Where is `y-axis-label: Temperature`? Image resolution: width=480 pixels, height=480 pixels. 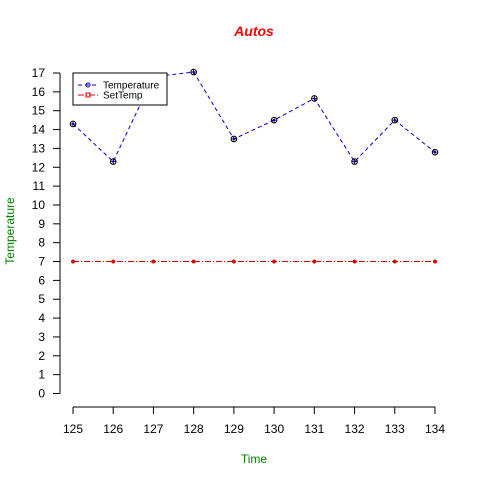 y-axis-label: Temperature is located at coordinates (10, 231).